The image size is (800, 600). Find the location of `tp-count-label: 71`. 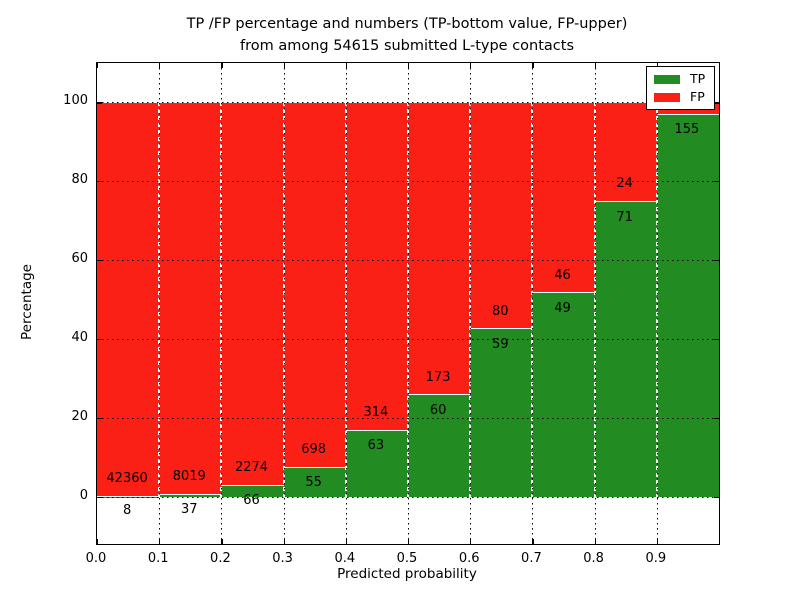

tp-count-label: 71 is located at coordinates (624, 217).